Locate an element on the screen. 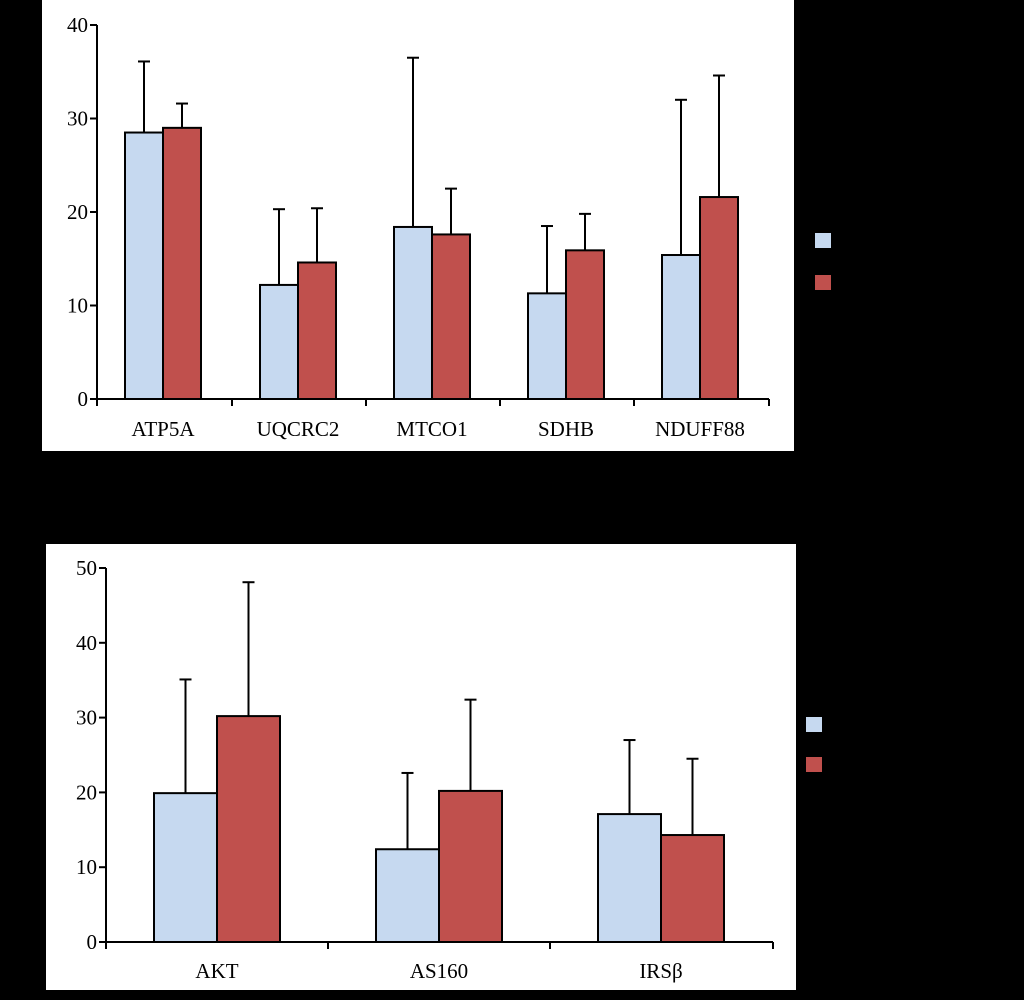 Image resolution: width=1024 pixels, height=1000 pixels. category-label: AS160 is located at coordinates (439, 971).